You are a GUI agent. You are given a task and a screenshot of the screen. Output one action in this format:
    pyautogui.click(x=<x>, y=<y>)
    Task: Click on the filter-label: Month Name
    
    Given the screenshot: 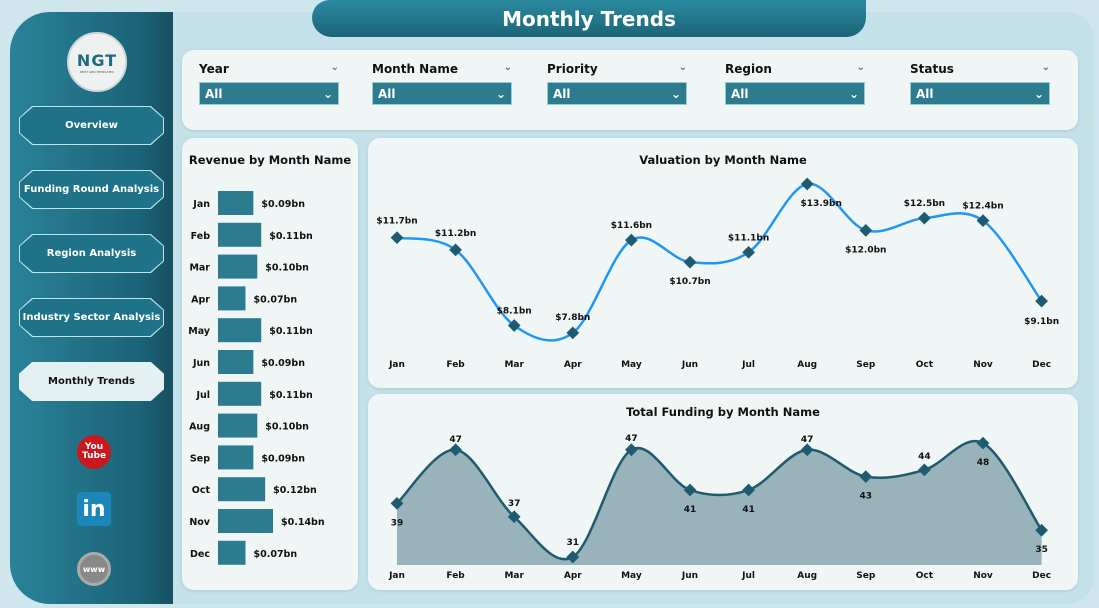 What is the action you would take?
    pyautogui.click(x=415, y=69)
    